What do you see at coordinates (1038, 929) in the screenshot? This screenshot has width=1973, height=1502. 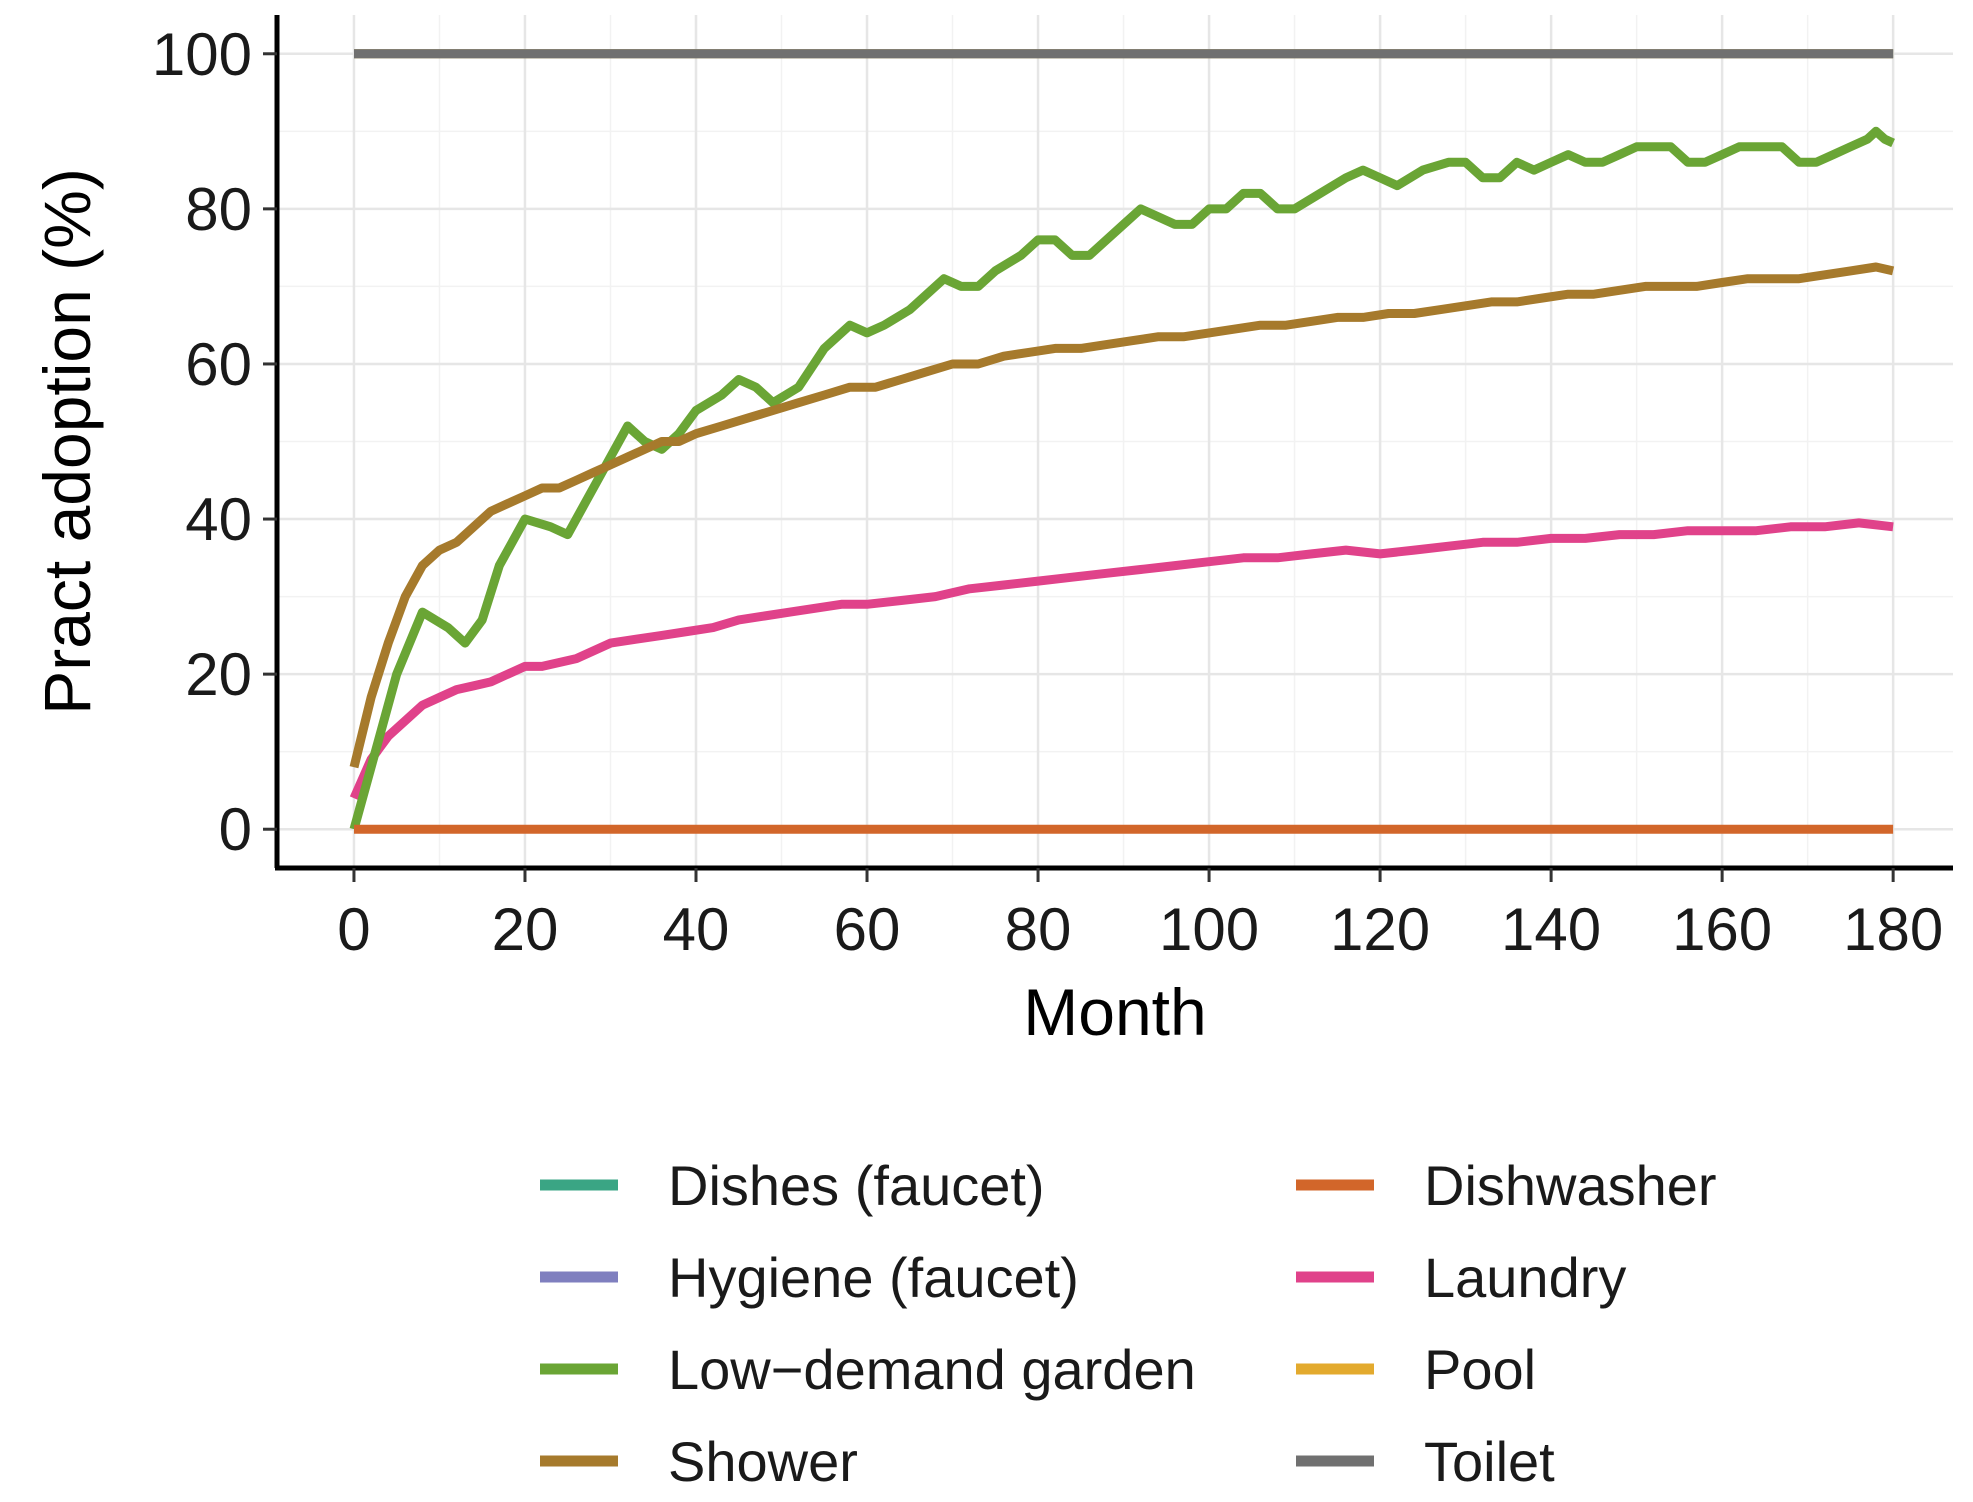 I see `x-tick-label: 80` at bounding box center [1038, 929].